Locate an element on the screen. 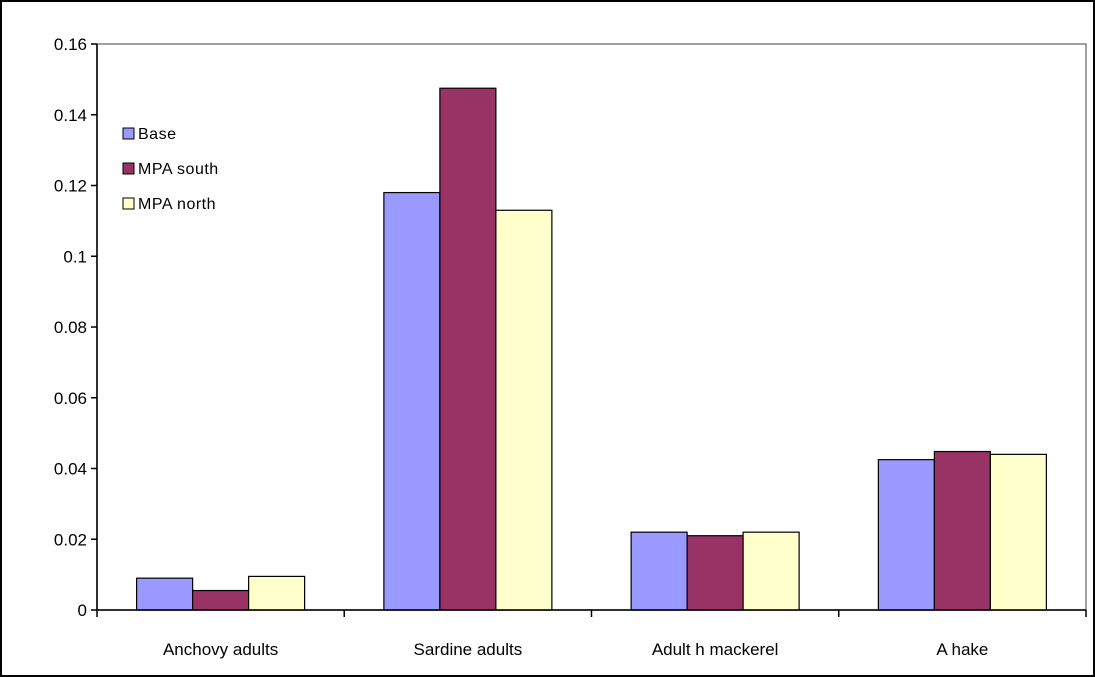  bar-mpa-north-a-hake is located at coordinates (1018, 532).